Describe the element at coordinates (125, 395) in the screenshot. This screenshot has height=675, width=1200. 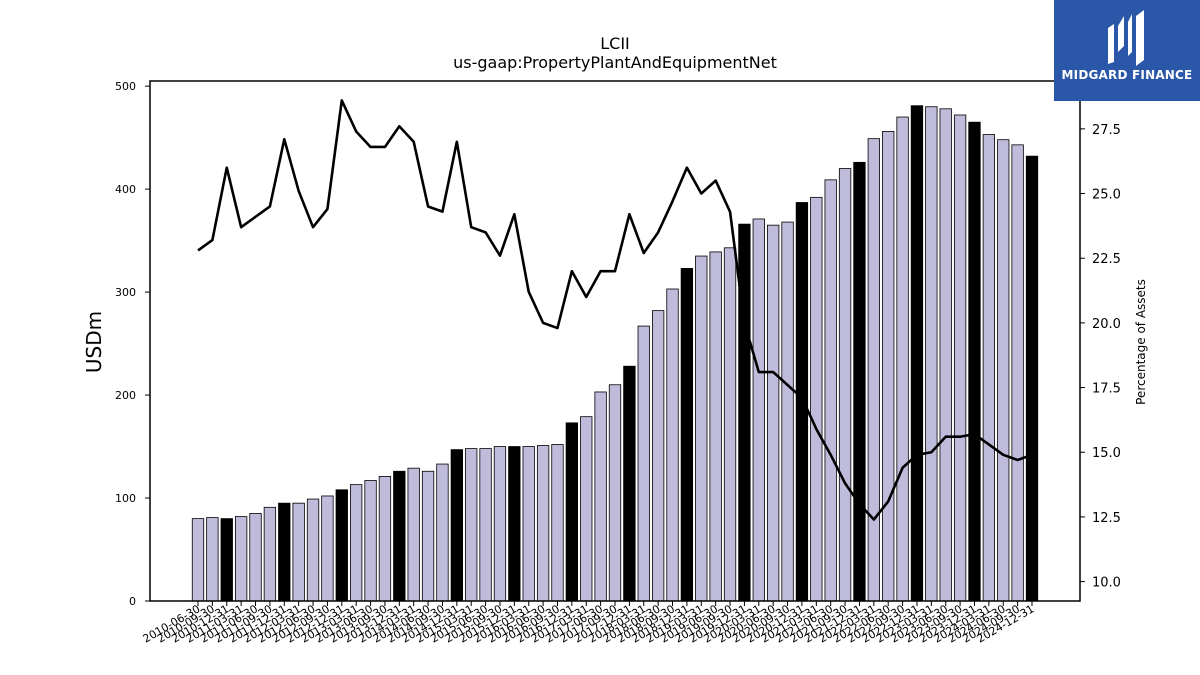
I see `y-tick-label: 200` at that location.